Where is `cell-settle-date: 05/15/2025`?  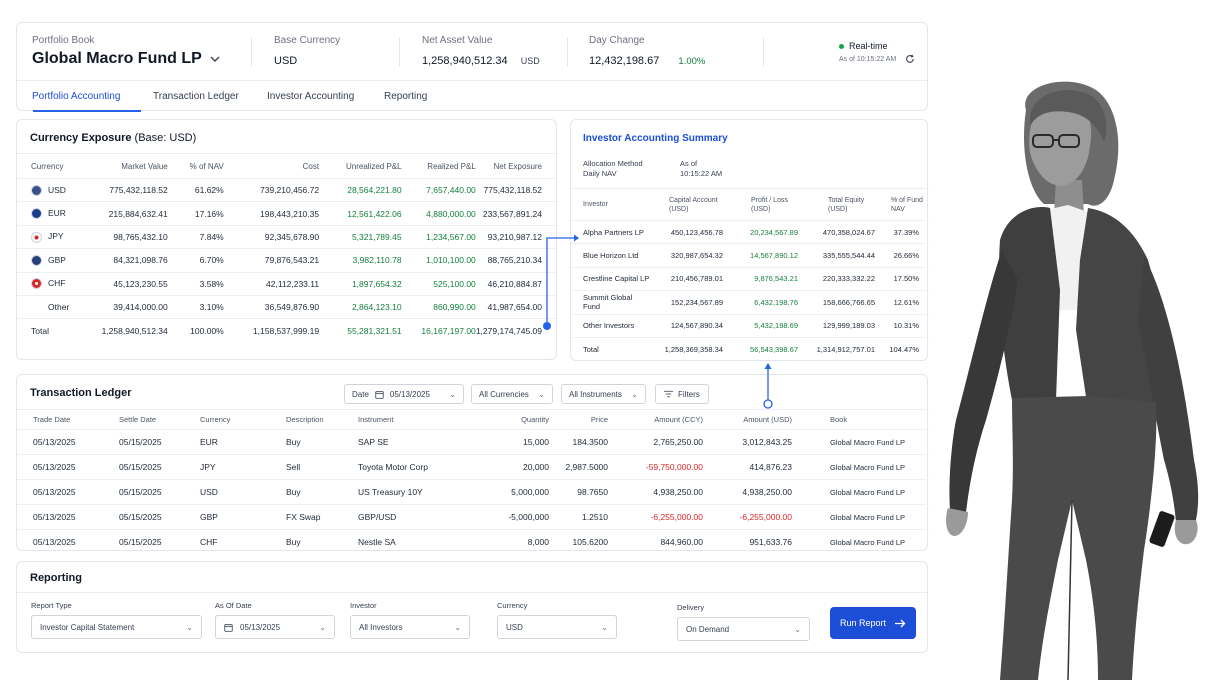 cell-settle-date: 05/15/2025 is located at coordinates (140, 442).